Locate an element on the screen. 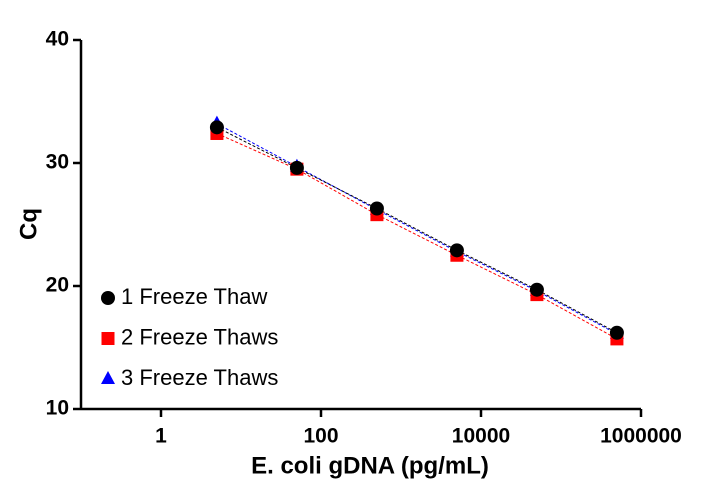  y-tick-label: 30 is located at coordinates (57, 162).